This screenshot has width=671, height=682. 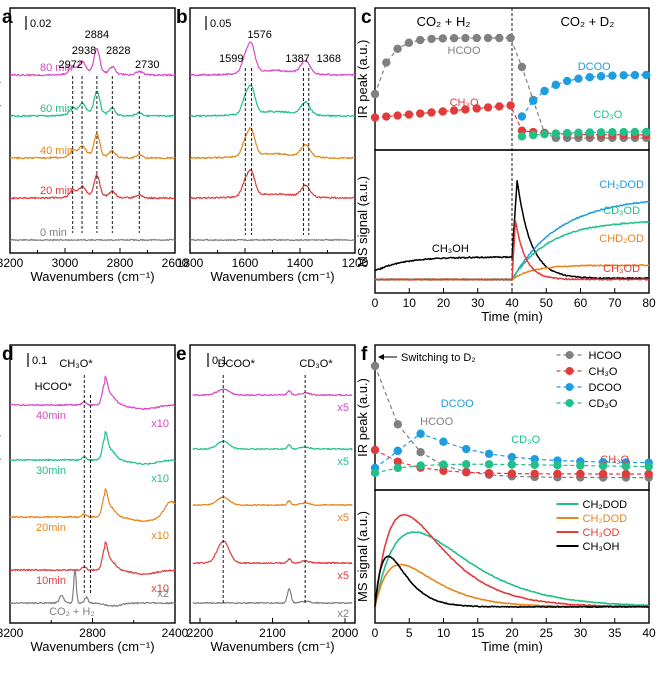 What do you see at coordinates (375, 303) in the screenshot?
I see `panel-c-x-ticklabel-0: 0` at bounding box center [375, 303].